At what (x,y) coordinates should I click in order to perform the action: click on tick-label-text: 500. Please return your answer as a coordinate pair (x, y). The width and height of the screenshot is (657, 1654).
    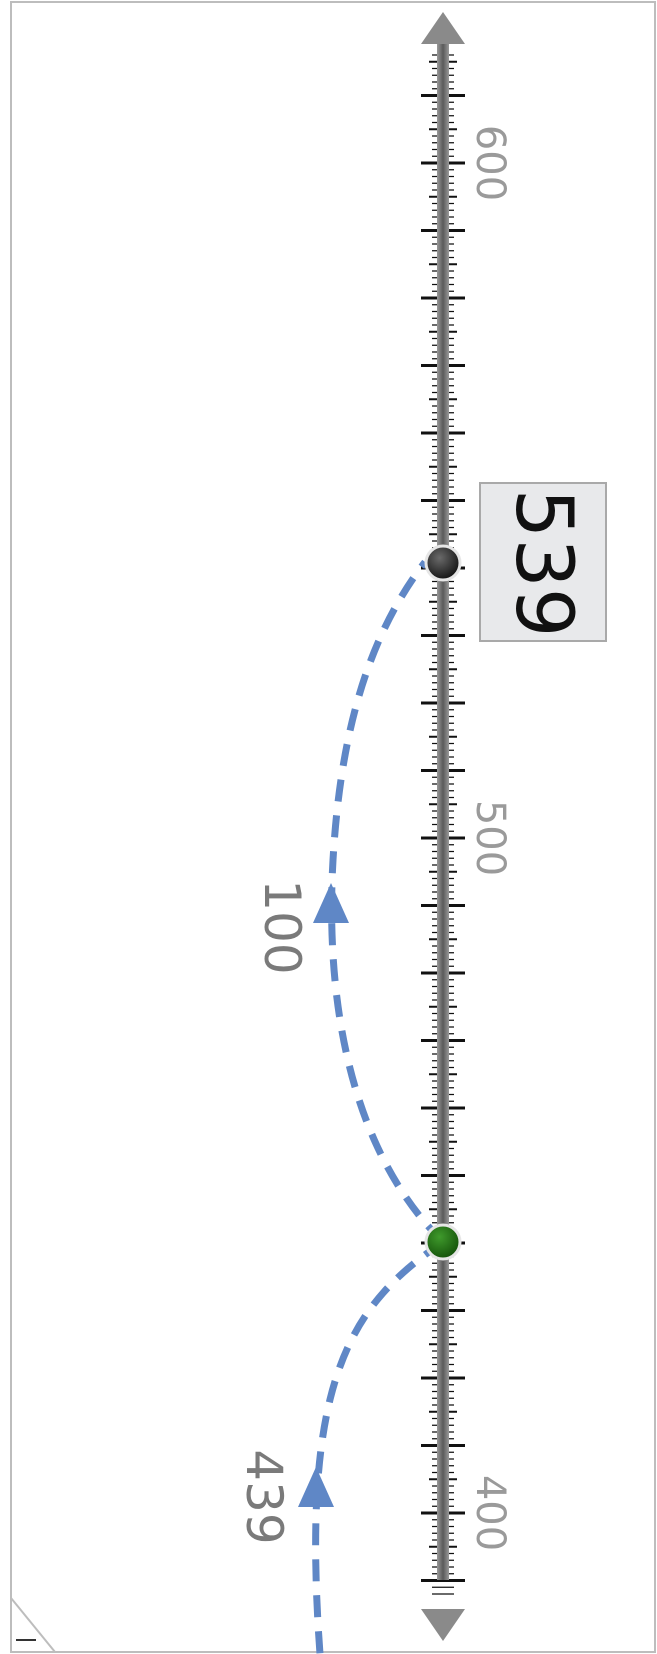
    Looking at the image, I should click on (490, 838).